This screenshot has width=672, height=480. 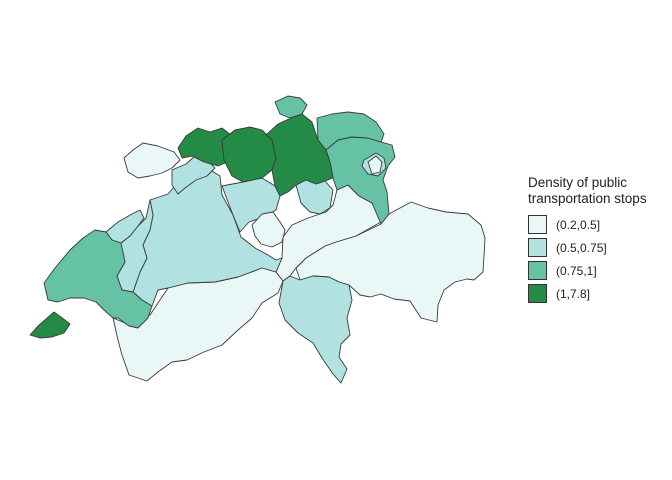 What do you see at coordinates (98, 279) in the screenshot?
I see `region-vaud` at bounding box center [98, 279].